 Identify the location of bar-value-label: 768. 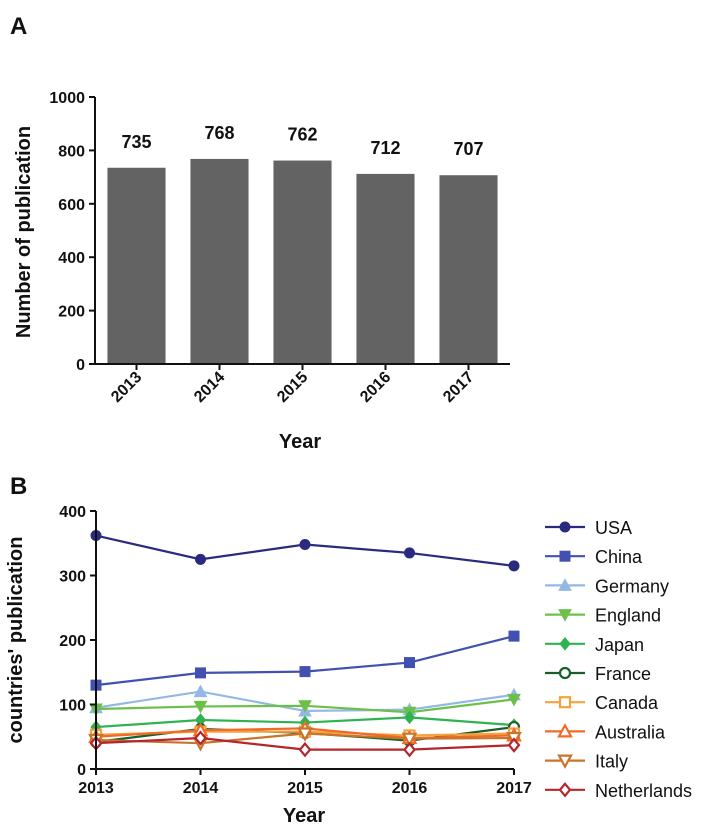
(219, 133).